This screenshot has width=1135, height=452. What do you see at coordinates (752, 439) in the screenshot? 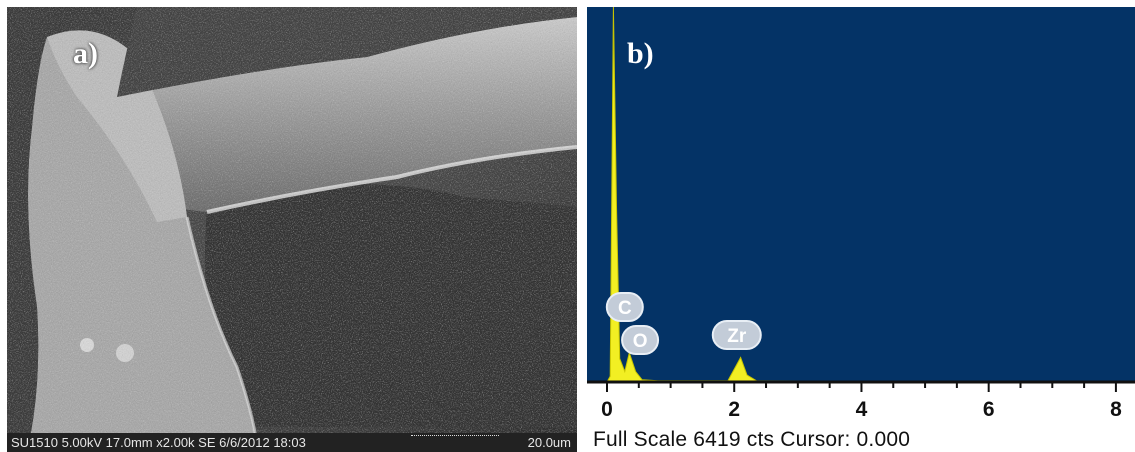
I see `full-scale-readout: Full Scale 6419 cts Cursor: 0.000` at bounding box center [752, 439].